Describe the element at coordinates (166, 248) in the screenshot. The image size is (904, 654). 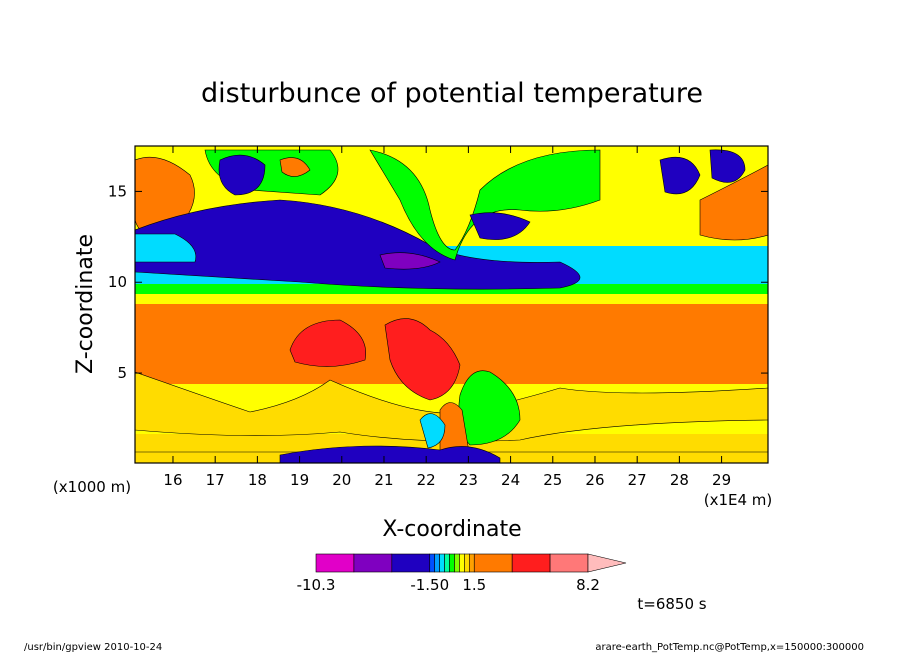
I see `field-blob-cyan-left` at that location.